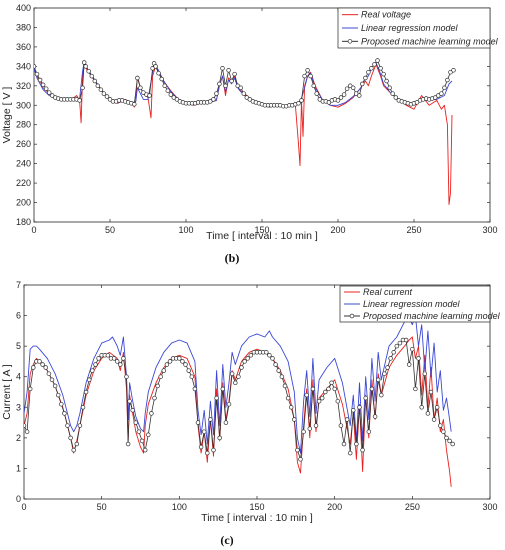 This screenshot has width=505, height=550. Describe the element at coordinates (102, 507) in the screenshot. I see `x-tick-label: 50` at that location.